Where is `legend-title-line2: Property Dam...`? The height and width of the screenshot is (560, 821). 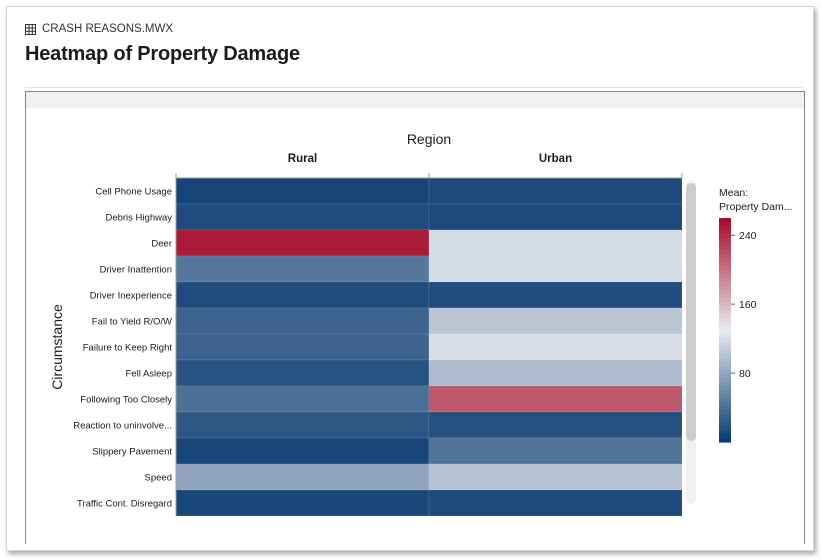
legend-title-line2: Property Dam... is located at coordinates (756, 207).